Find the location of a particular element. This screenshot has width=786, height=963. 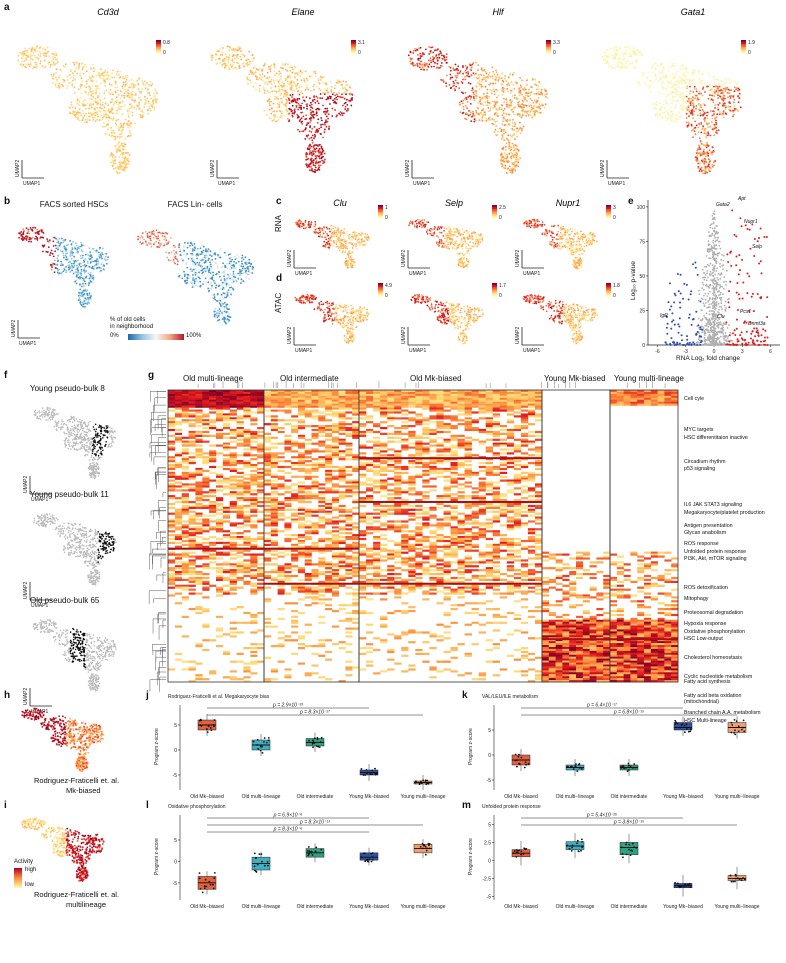

boxplot-title-m: Unfolded protein response is located at coordinates (511, 807).